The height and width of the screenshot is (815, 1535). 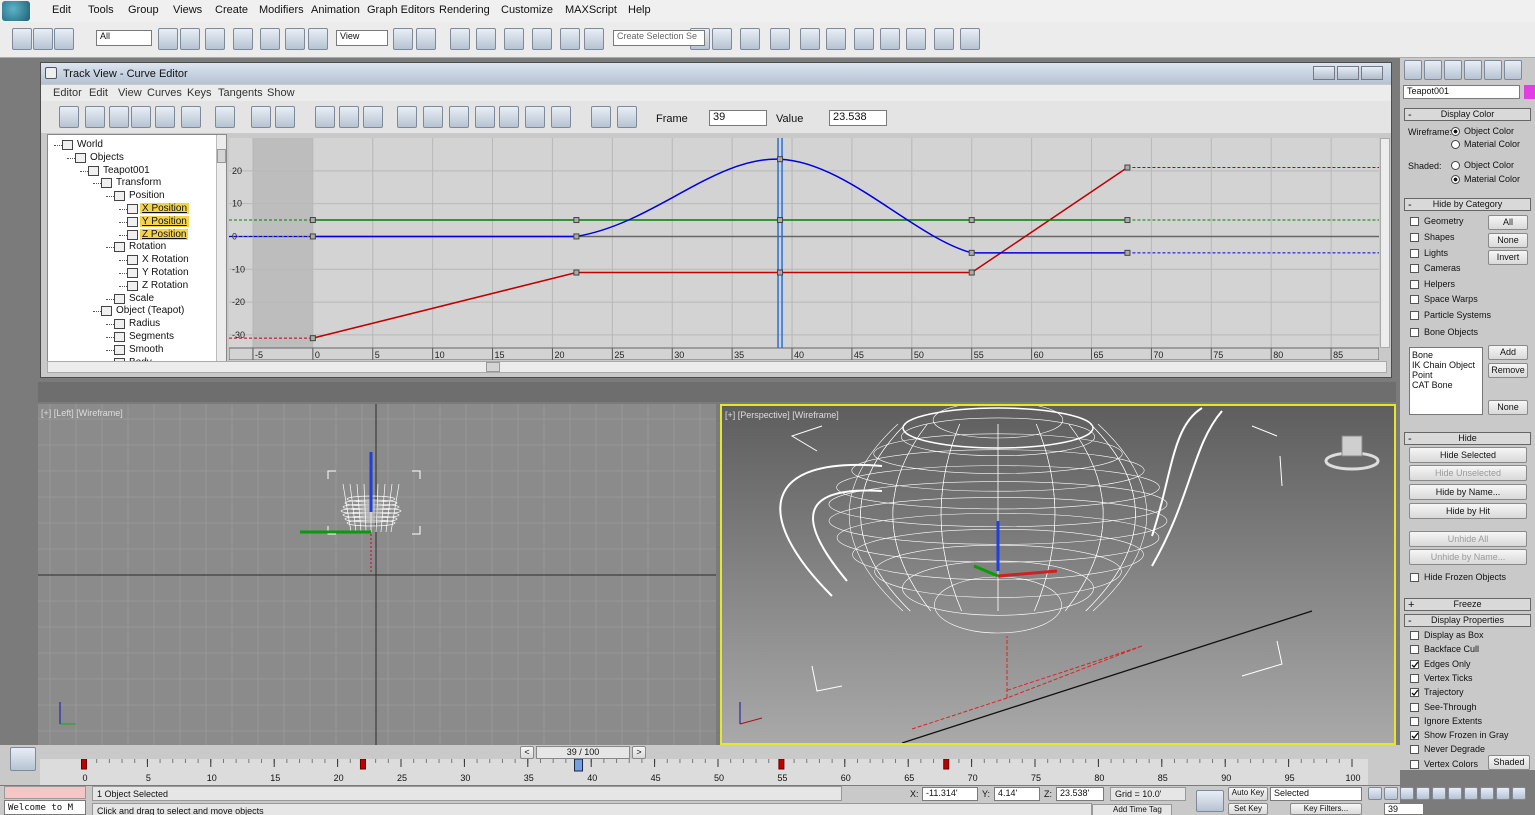 What do you see at coordinates (165, 260) in the screenshot?
I see `tree-item: X Rotation` at bounding box center [165, 260].